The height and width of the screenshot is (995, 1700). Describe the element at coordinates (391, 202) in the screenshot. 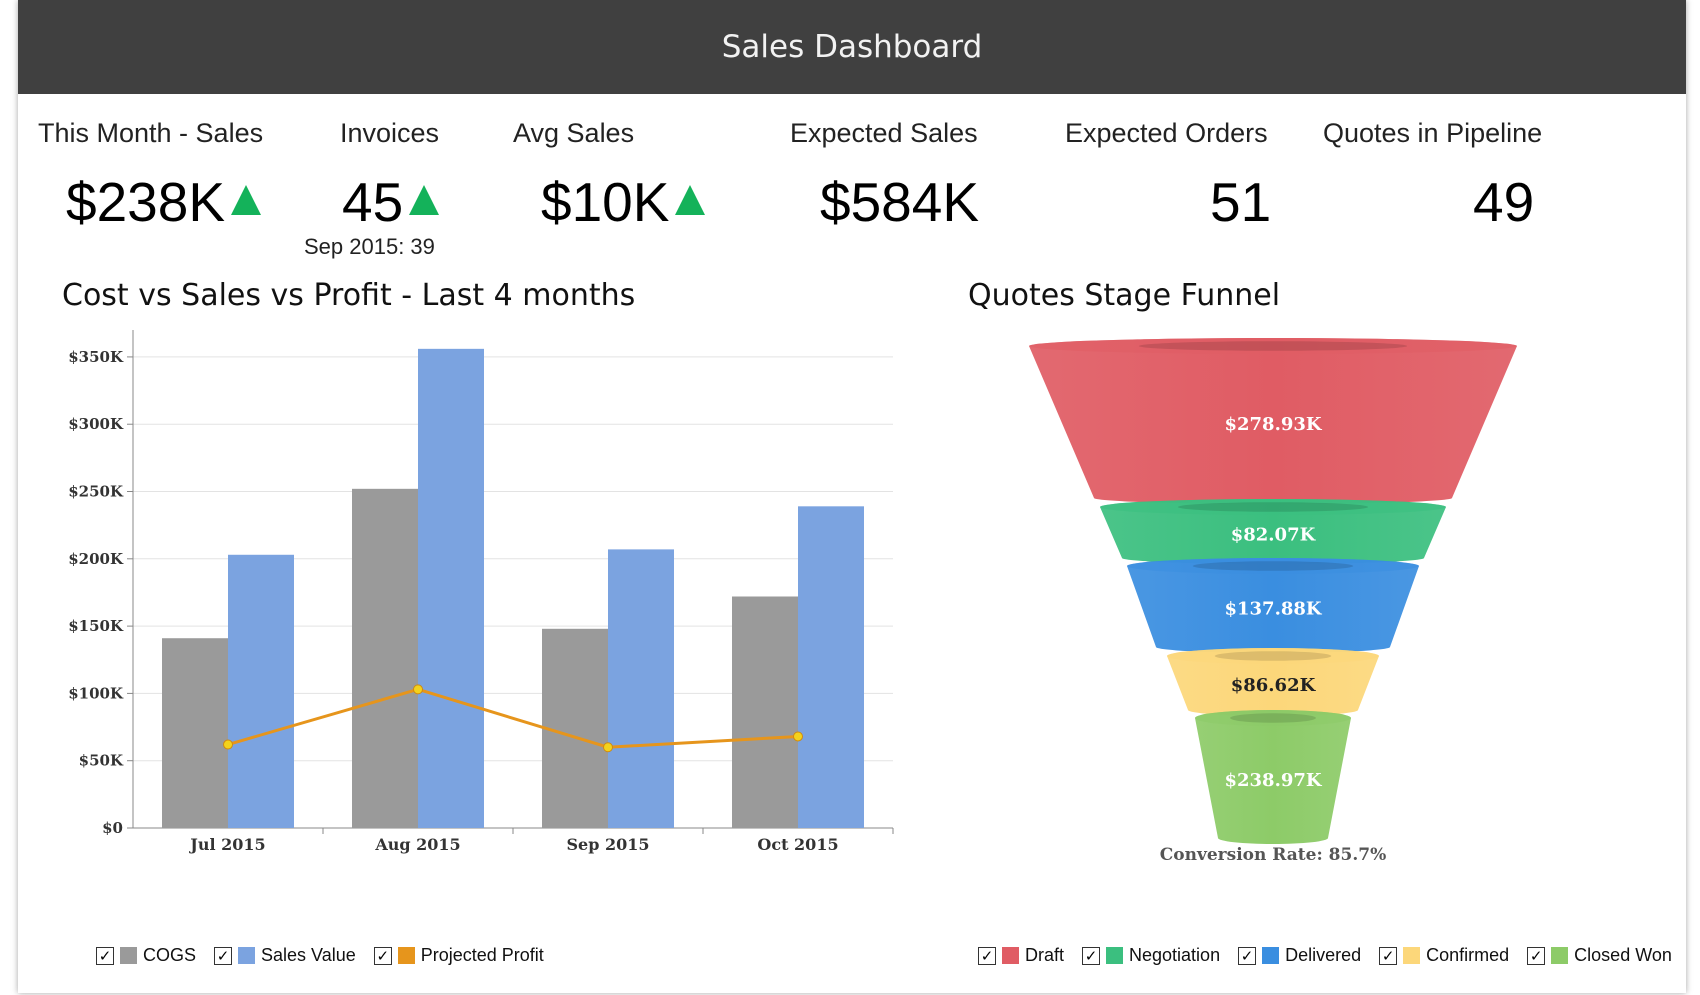

I see `kpi-value: 45` at that location.